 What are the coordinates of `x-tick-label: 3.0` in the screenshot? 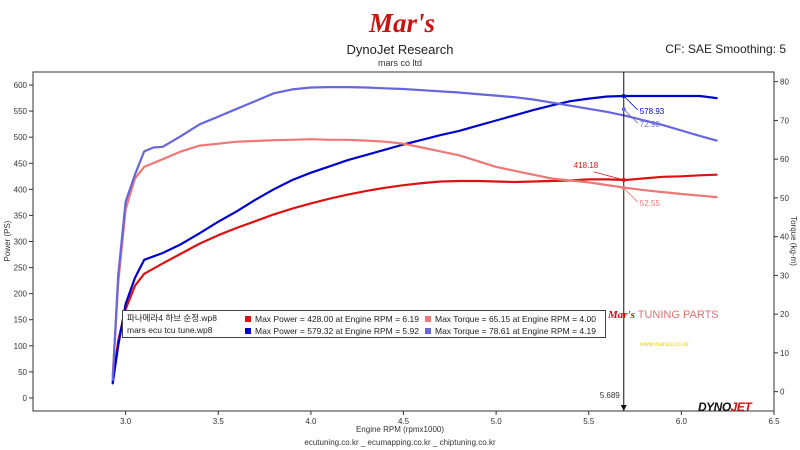 It's located at (126, 421).